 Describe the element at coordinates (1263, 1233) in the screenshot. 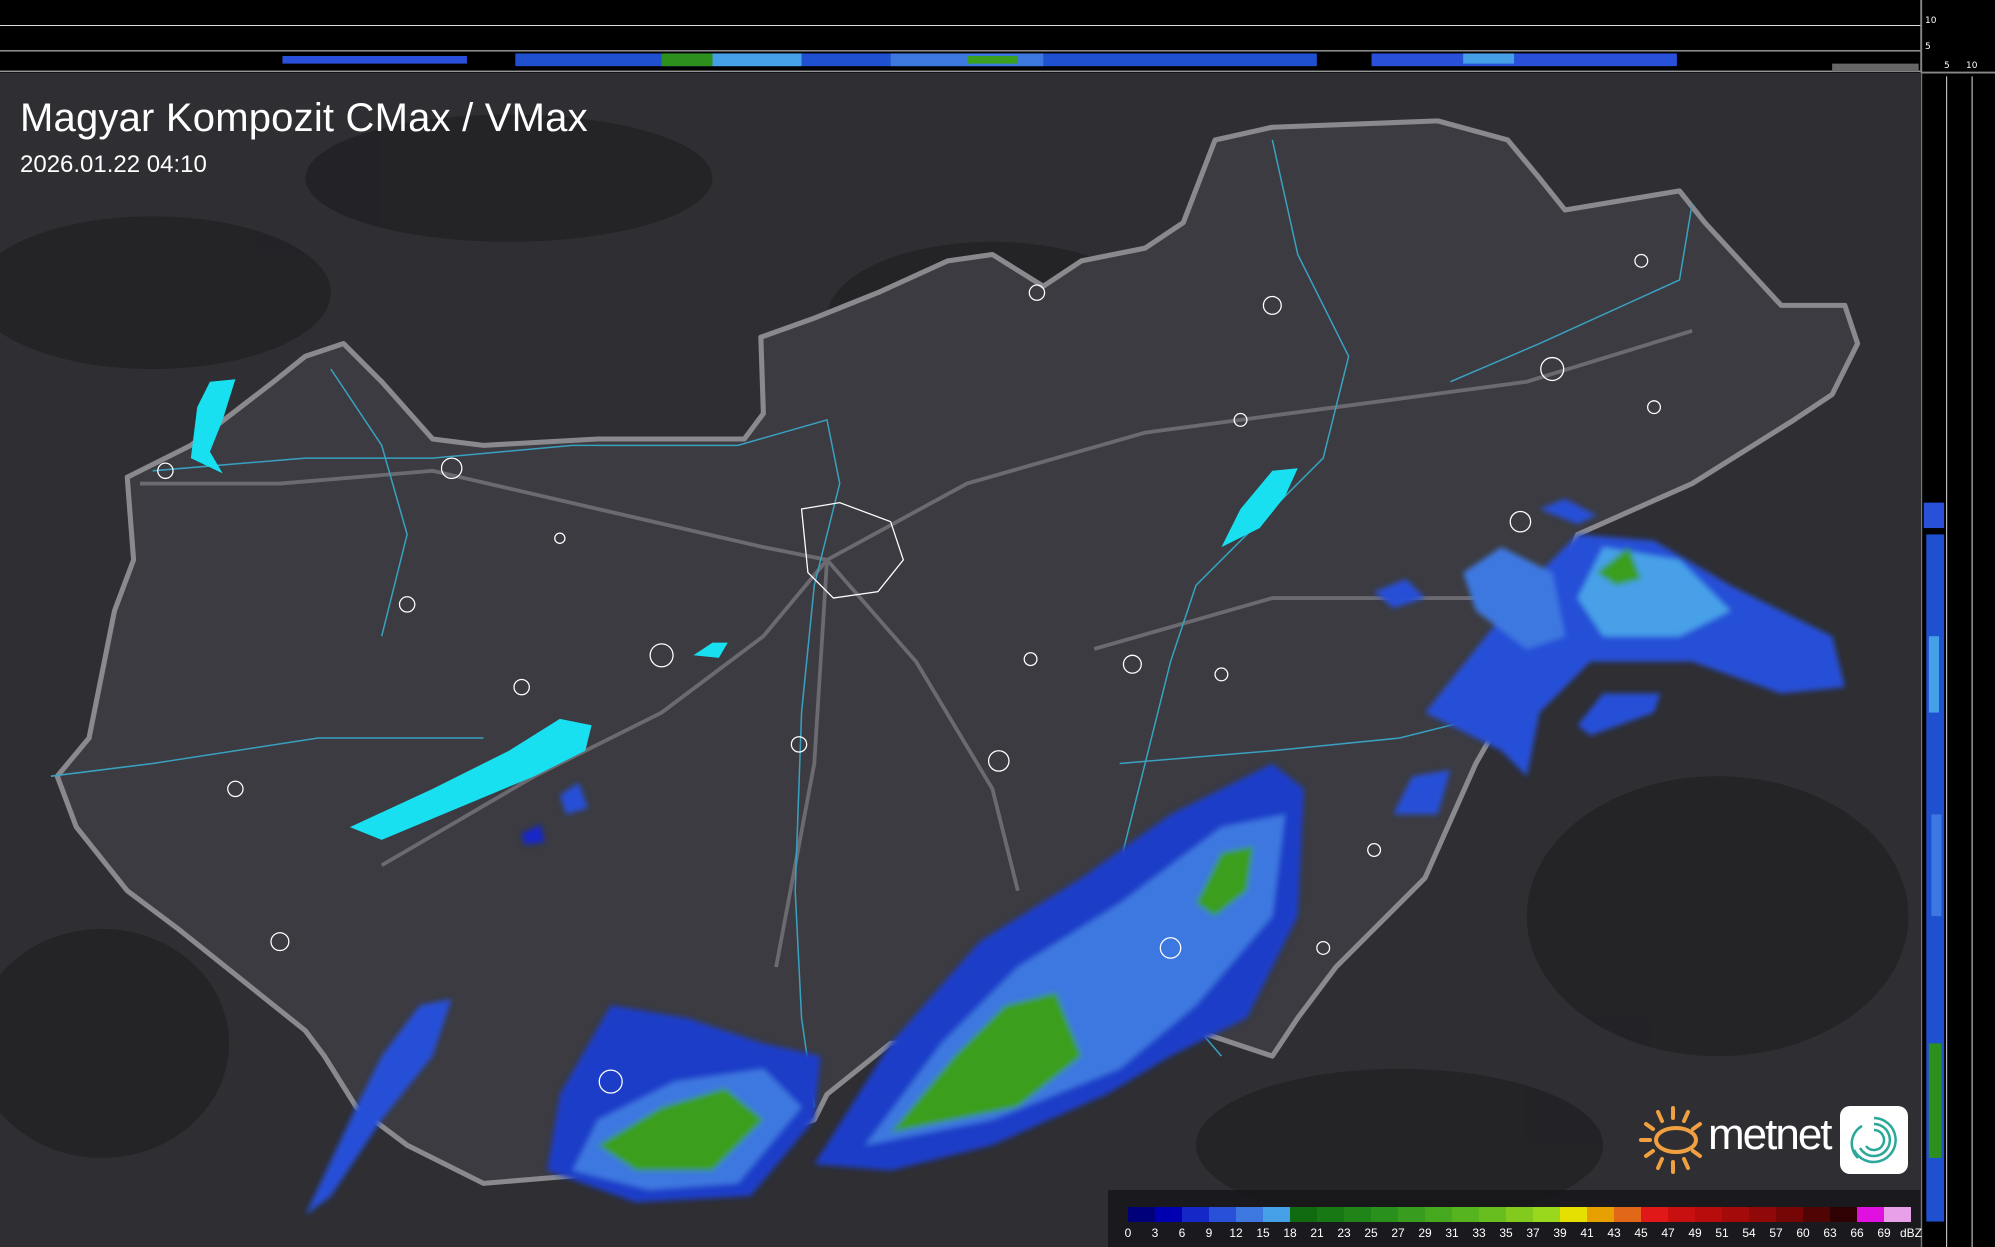

I see `legend-label: 15` at that location.